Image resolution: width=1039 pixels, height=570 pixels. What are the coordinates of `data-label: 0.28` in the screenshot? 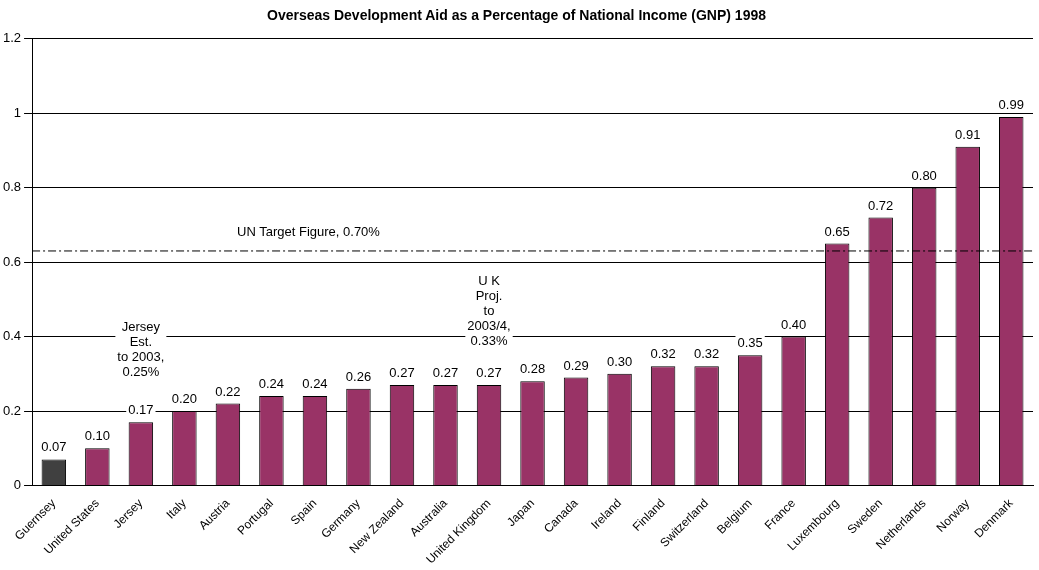 It's located at (532, 369).